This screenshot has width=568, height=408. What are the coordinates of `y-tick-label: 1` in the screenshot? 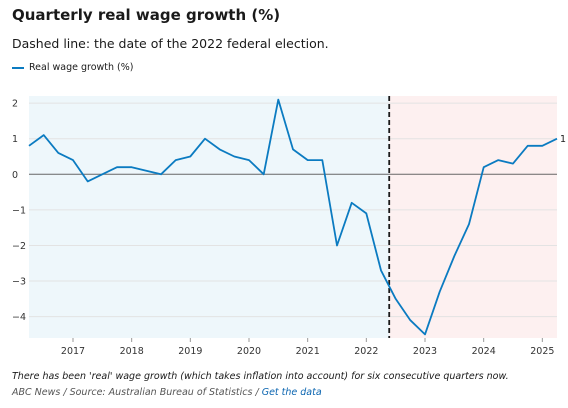 It's located at (15, 139).